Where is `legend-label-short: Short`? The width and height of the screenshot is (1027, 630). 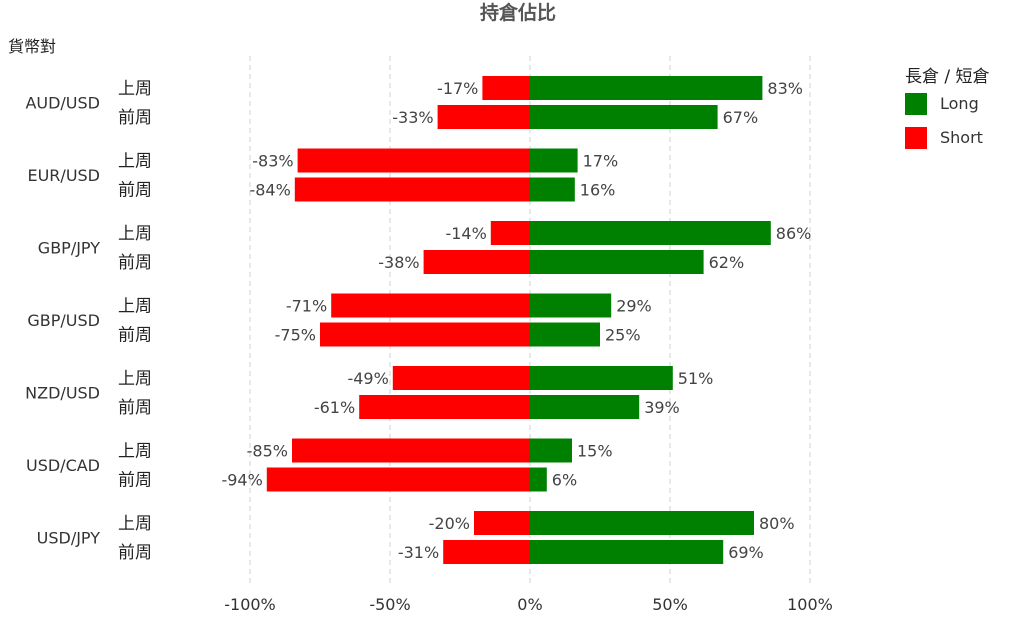
legend-label-short: Short is located at coordinates (961, 137).